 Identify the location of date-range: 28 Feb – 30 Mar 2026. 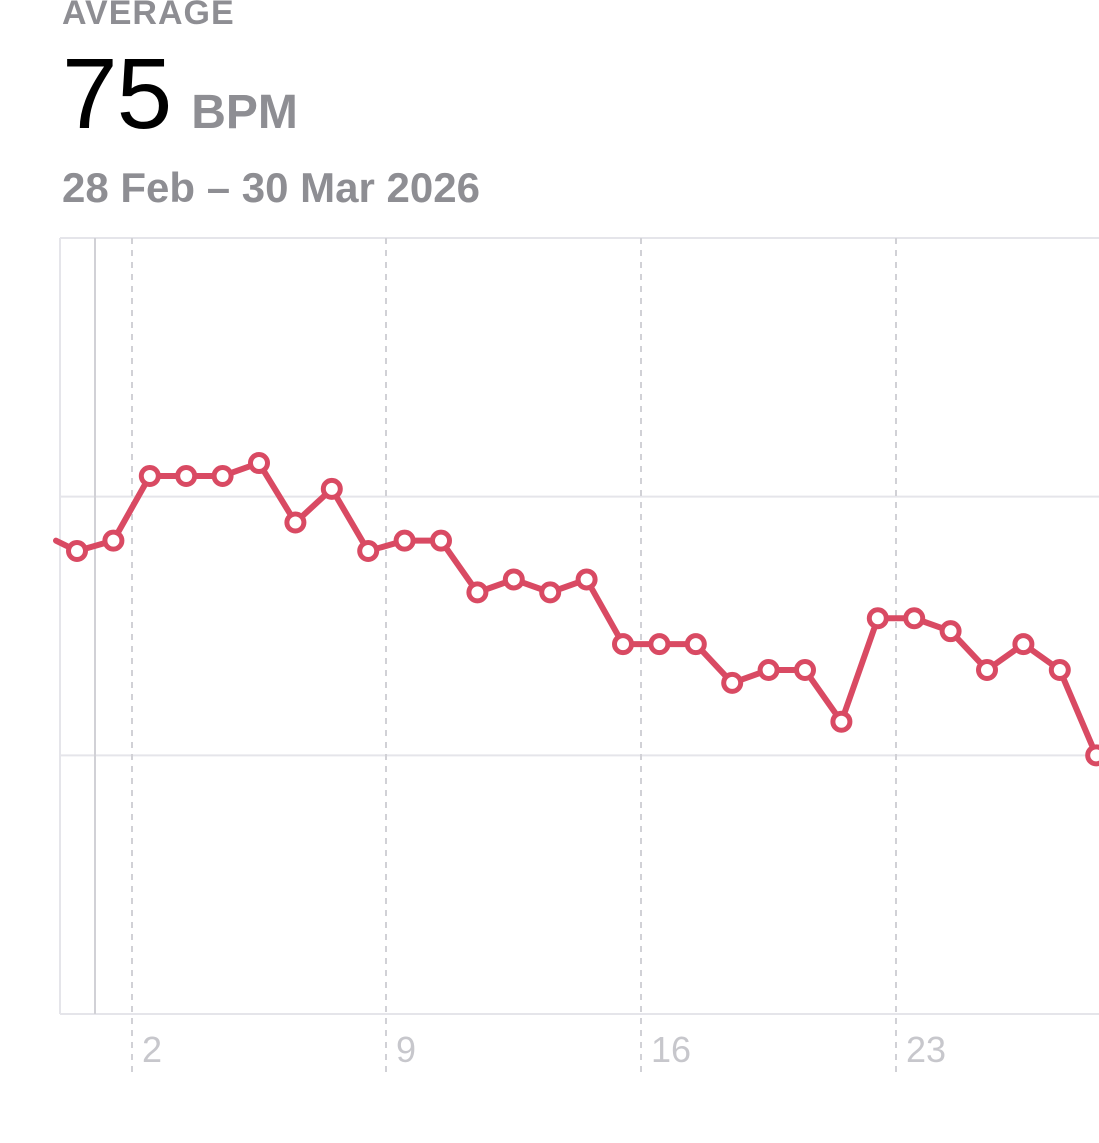
(271, 187).